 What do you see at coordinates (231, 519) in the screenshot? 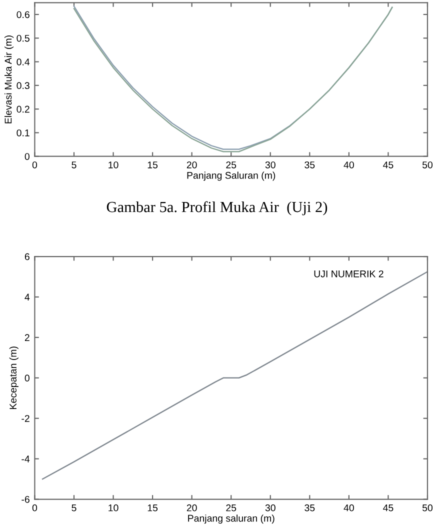
I see `x-axis-title: Panjang saluran (m)` at bounding box center [231, 519].